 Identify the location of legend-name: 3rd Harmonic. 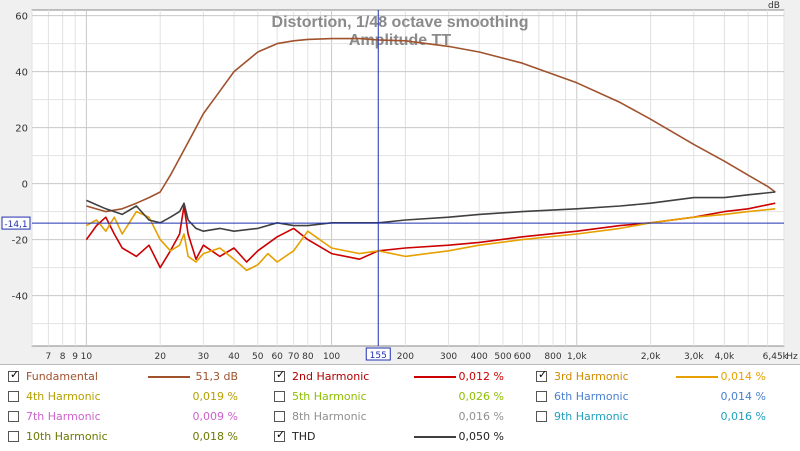
(591, 376).